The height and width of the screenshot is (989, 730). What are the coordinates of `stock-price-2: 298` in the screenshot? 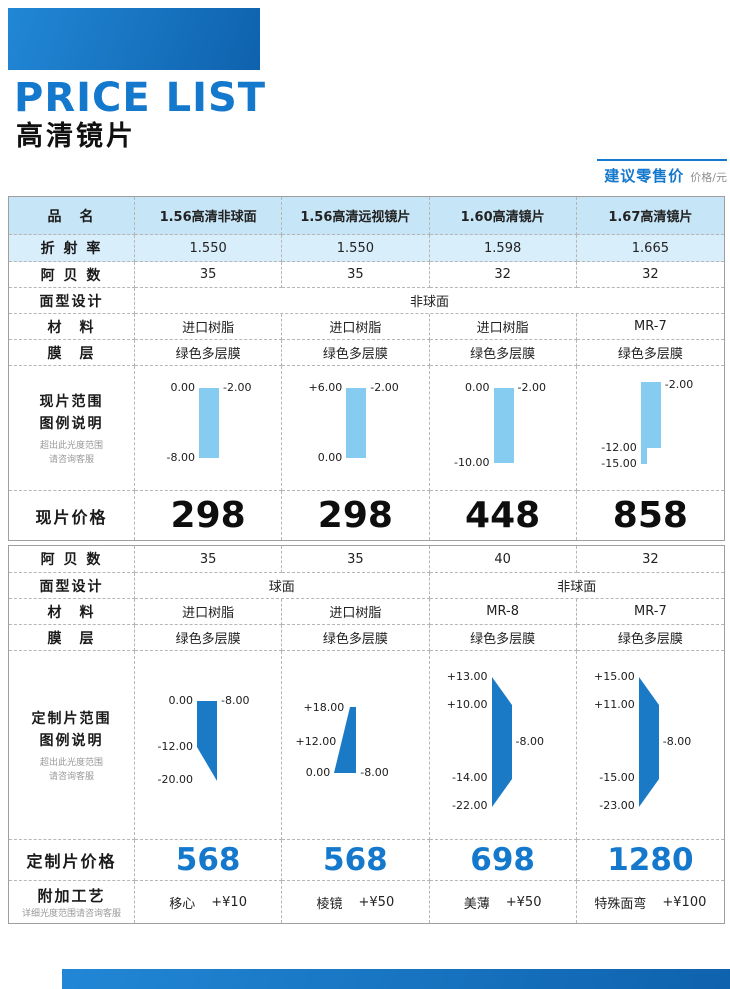 It's located at (356, 515).